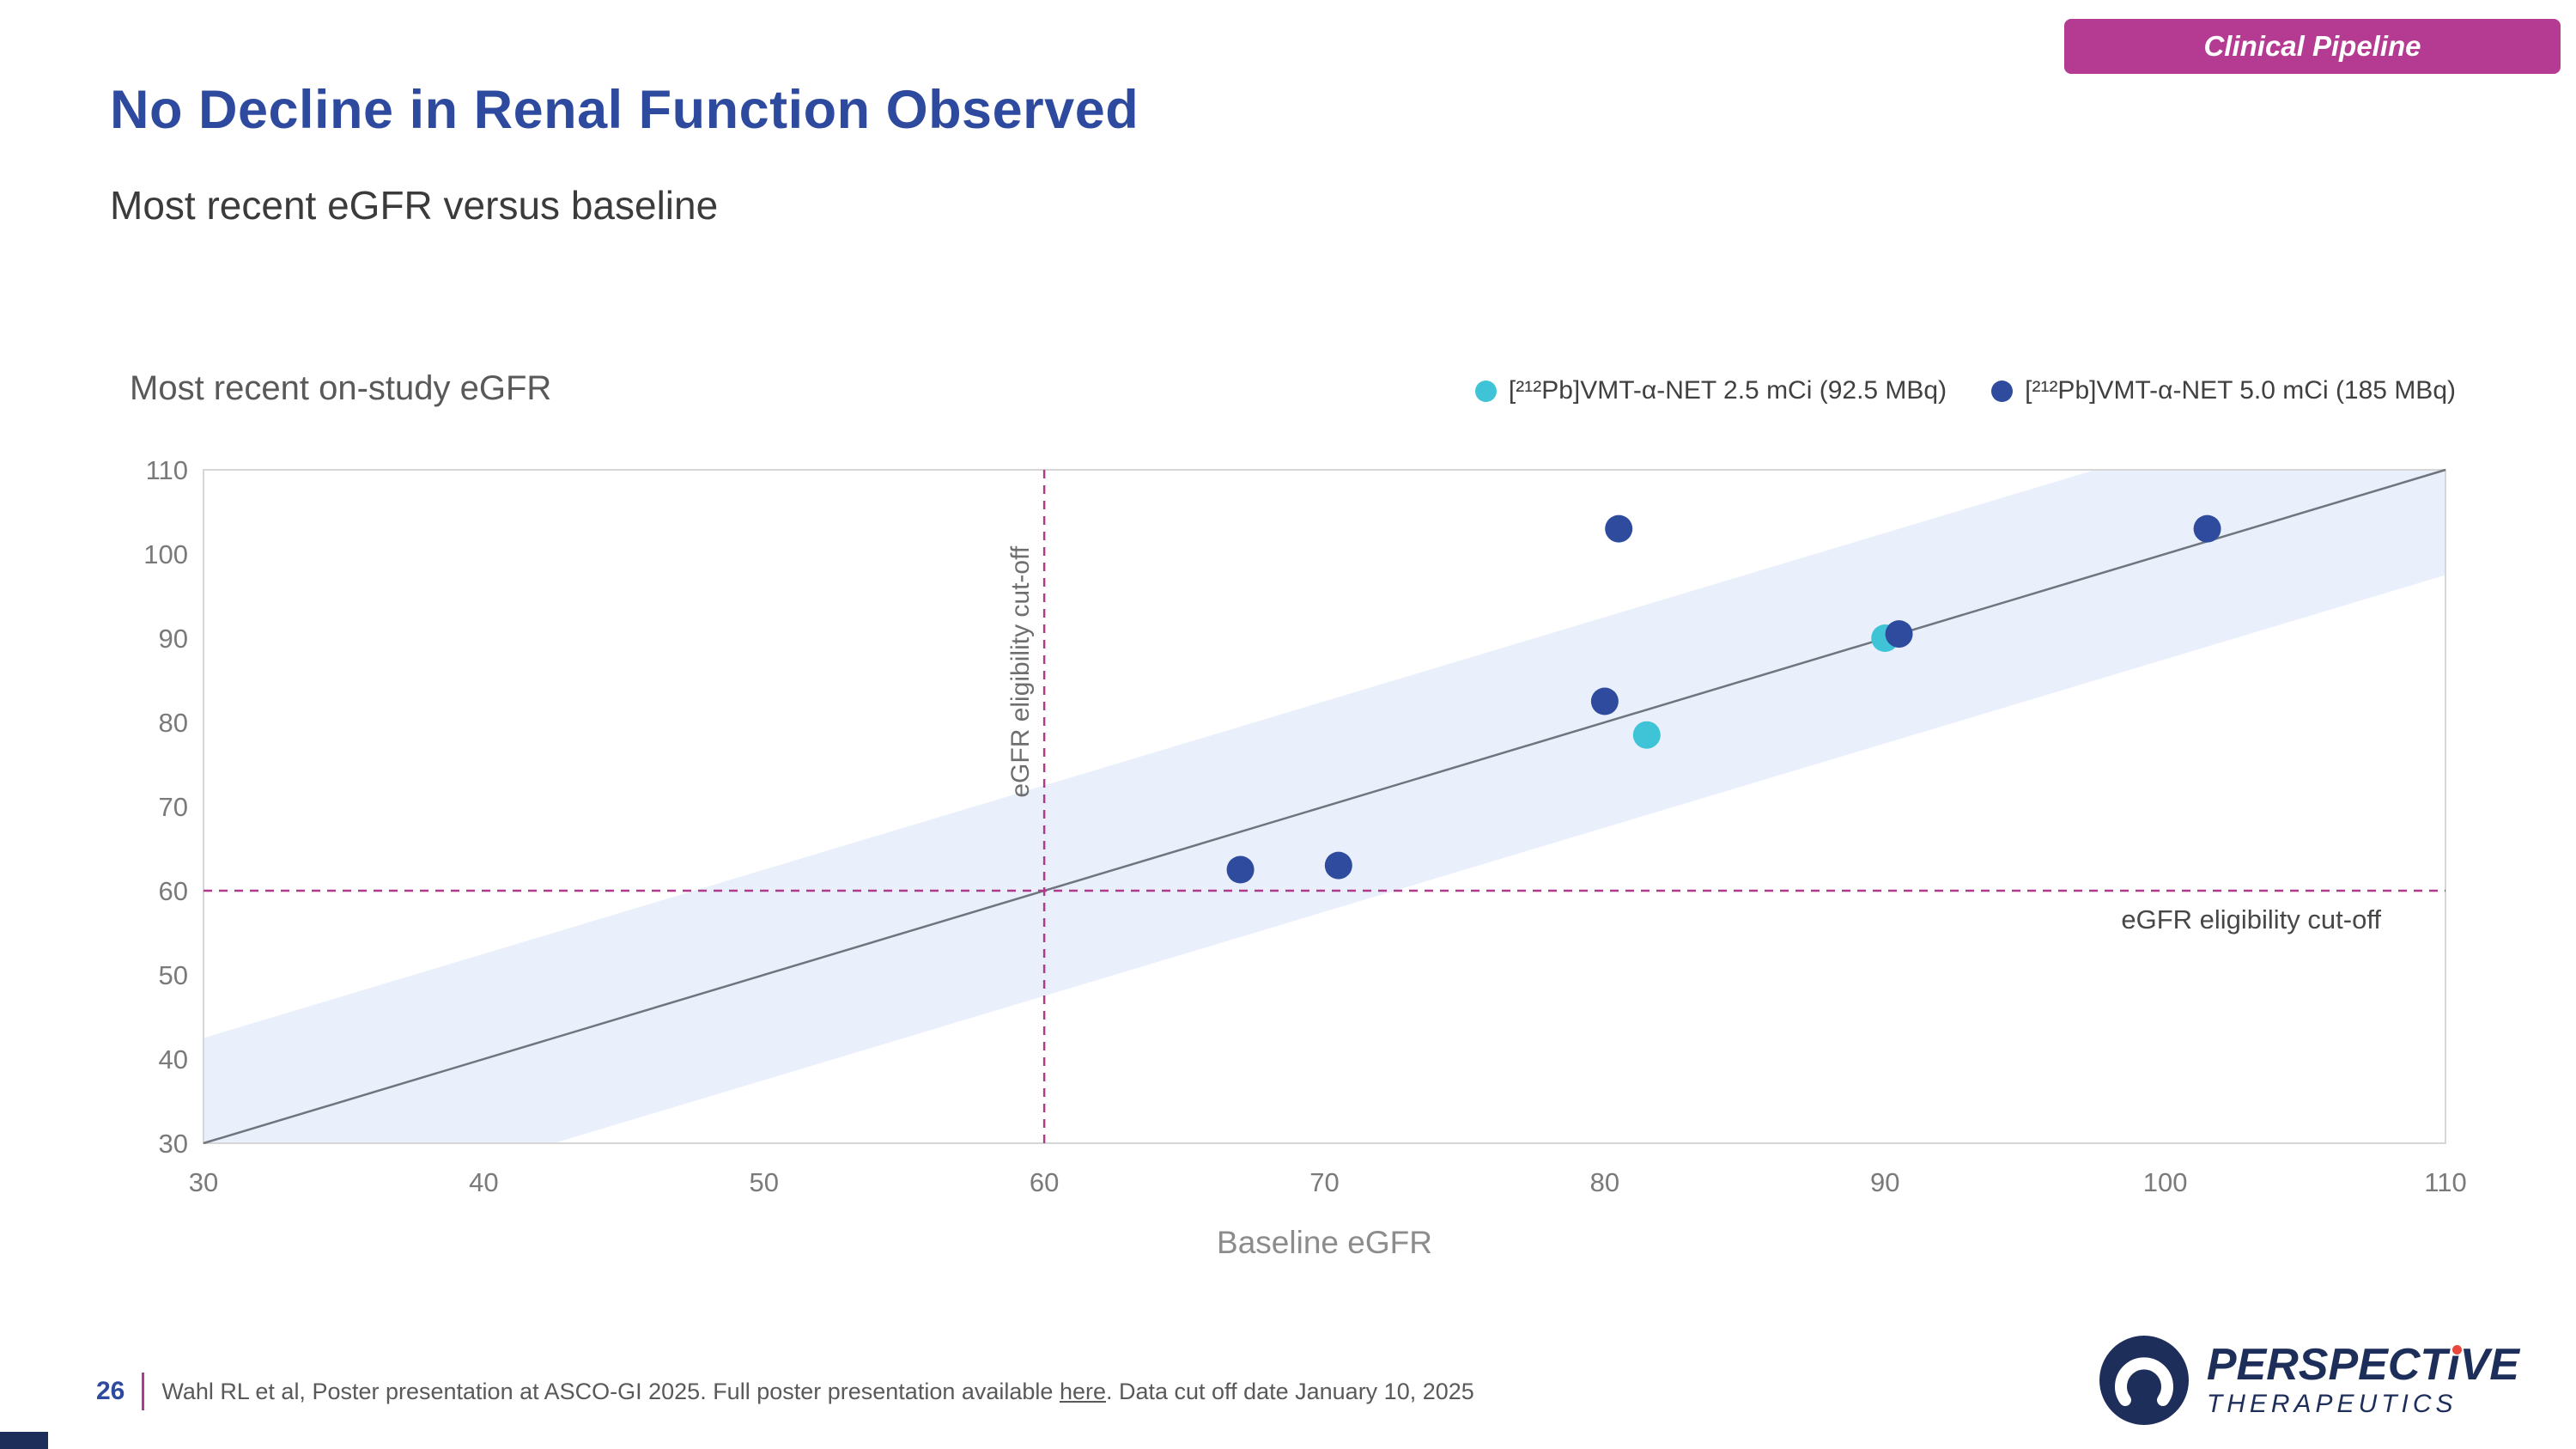 The image size is (2576, 1449). I want to click on y-tick-label: 100, so click(165, 554).